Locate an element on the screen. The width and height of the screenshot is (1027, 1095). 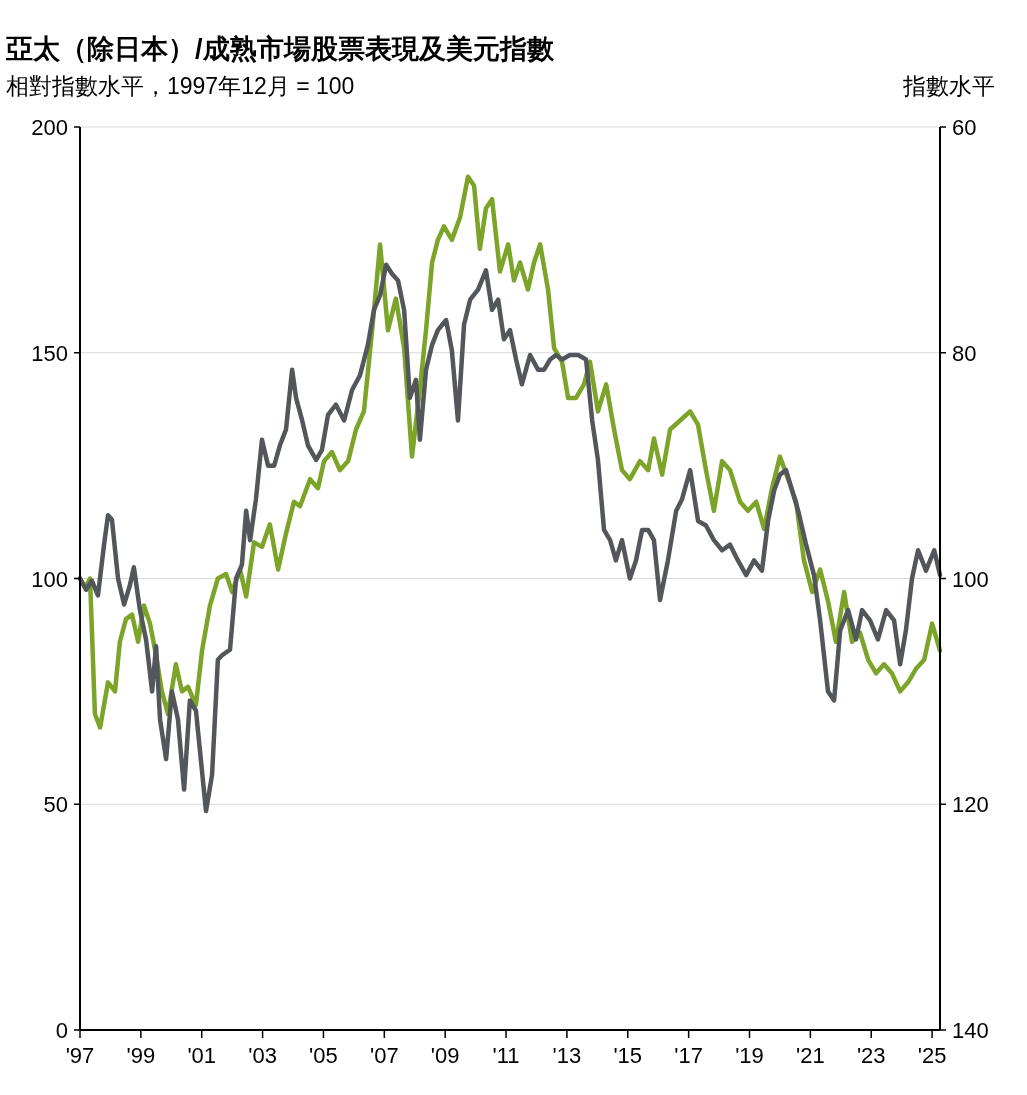
y2-tick-label: 140 is located at coordinates (970, 1030).